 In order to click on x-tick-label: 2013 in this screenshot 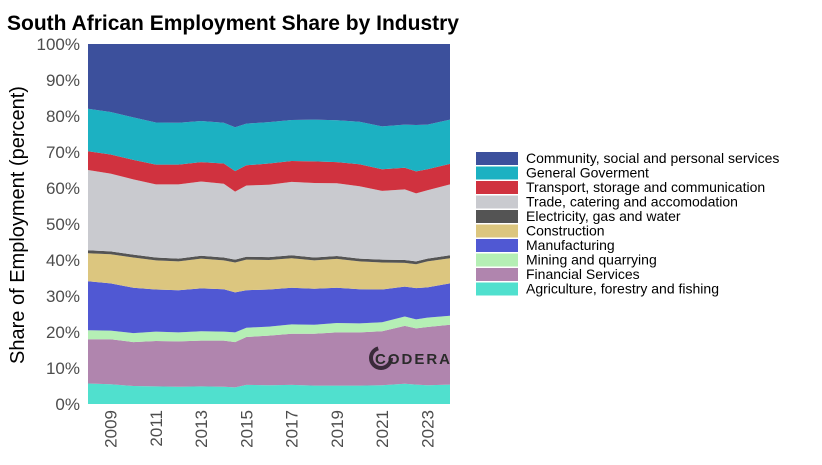, I will do `click(201, 429)`.